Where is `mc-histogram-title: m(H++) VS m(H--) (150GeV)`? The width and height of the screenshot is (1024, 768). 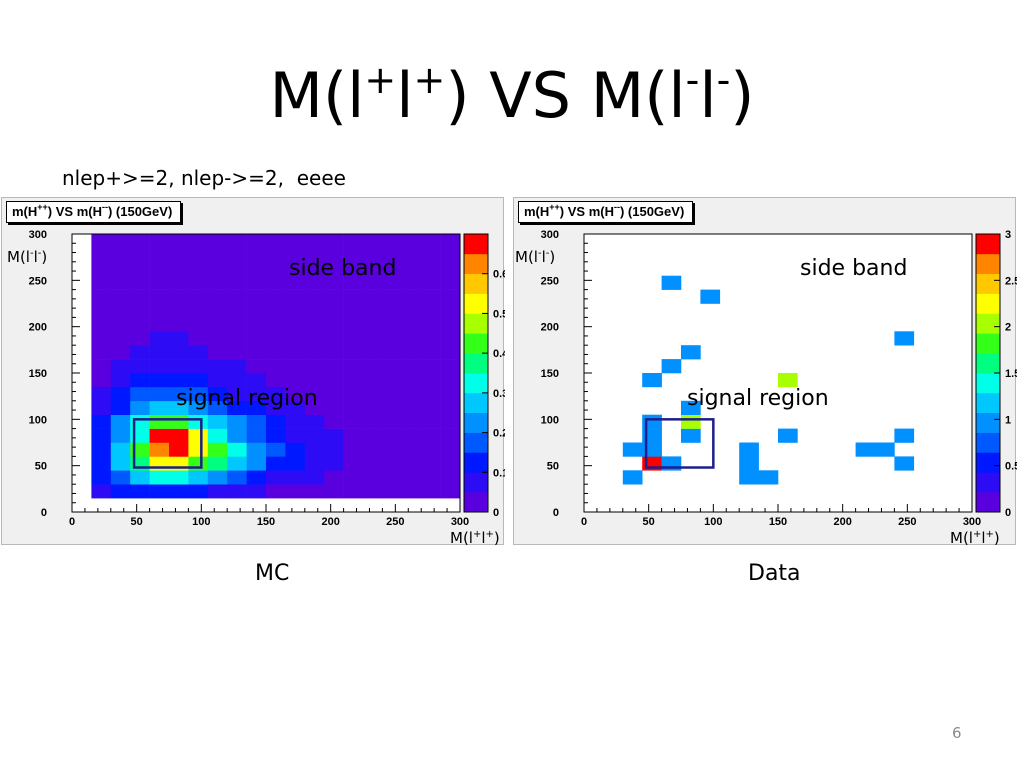
mc-histogram-title: m(H++) VS m(H--) (150GeV) is located at coordinates (94, 212).